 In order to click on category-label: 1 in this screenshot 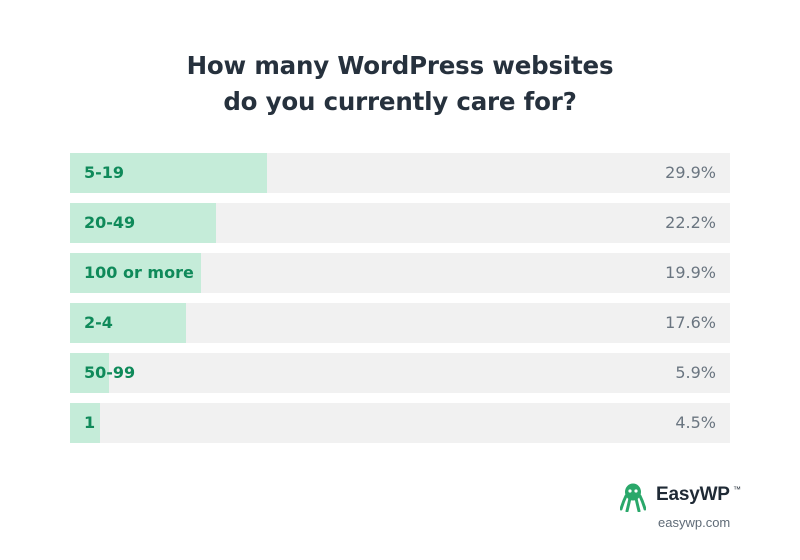, I will do `click(90, 422)`.